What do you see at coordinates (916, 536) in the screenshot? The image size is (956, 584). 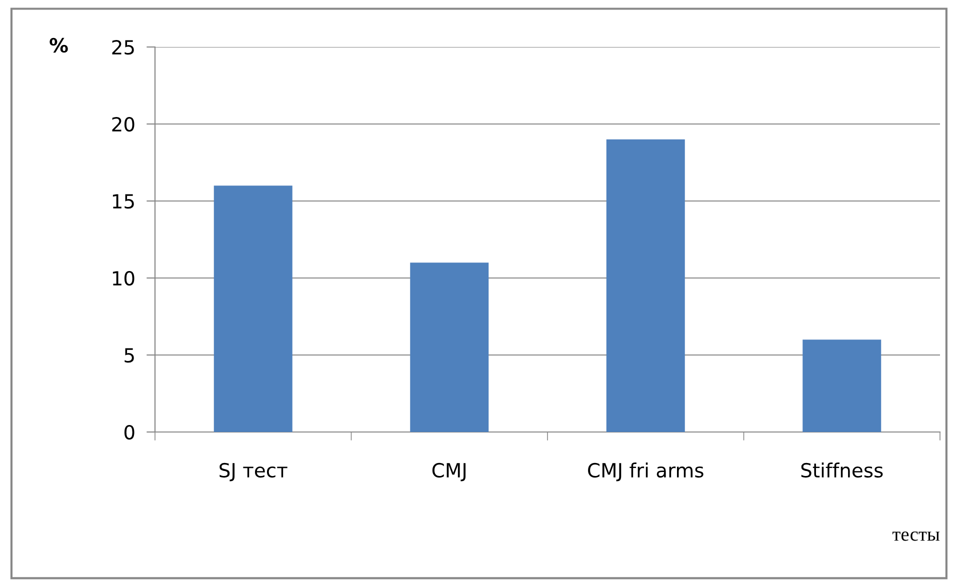 I see `x-axis-title: тесты` at bounding box center [916, 536].